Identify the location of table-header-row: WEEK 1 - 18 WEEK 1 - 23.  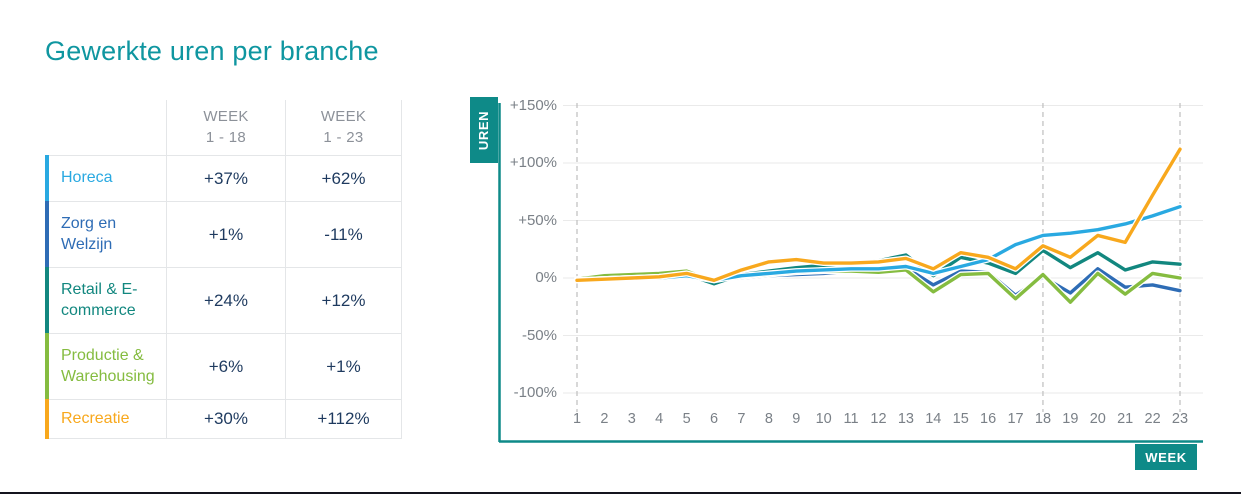
(223, 128).